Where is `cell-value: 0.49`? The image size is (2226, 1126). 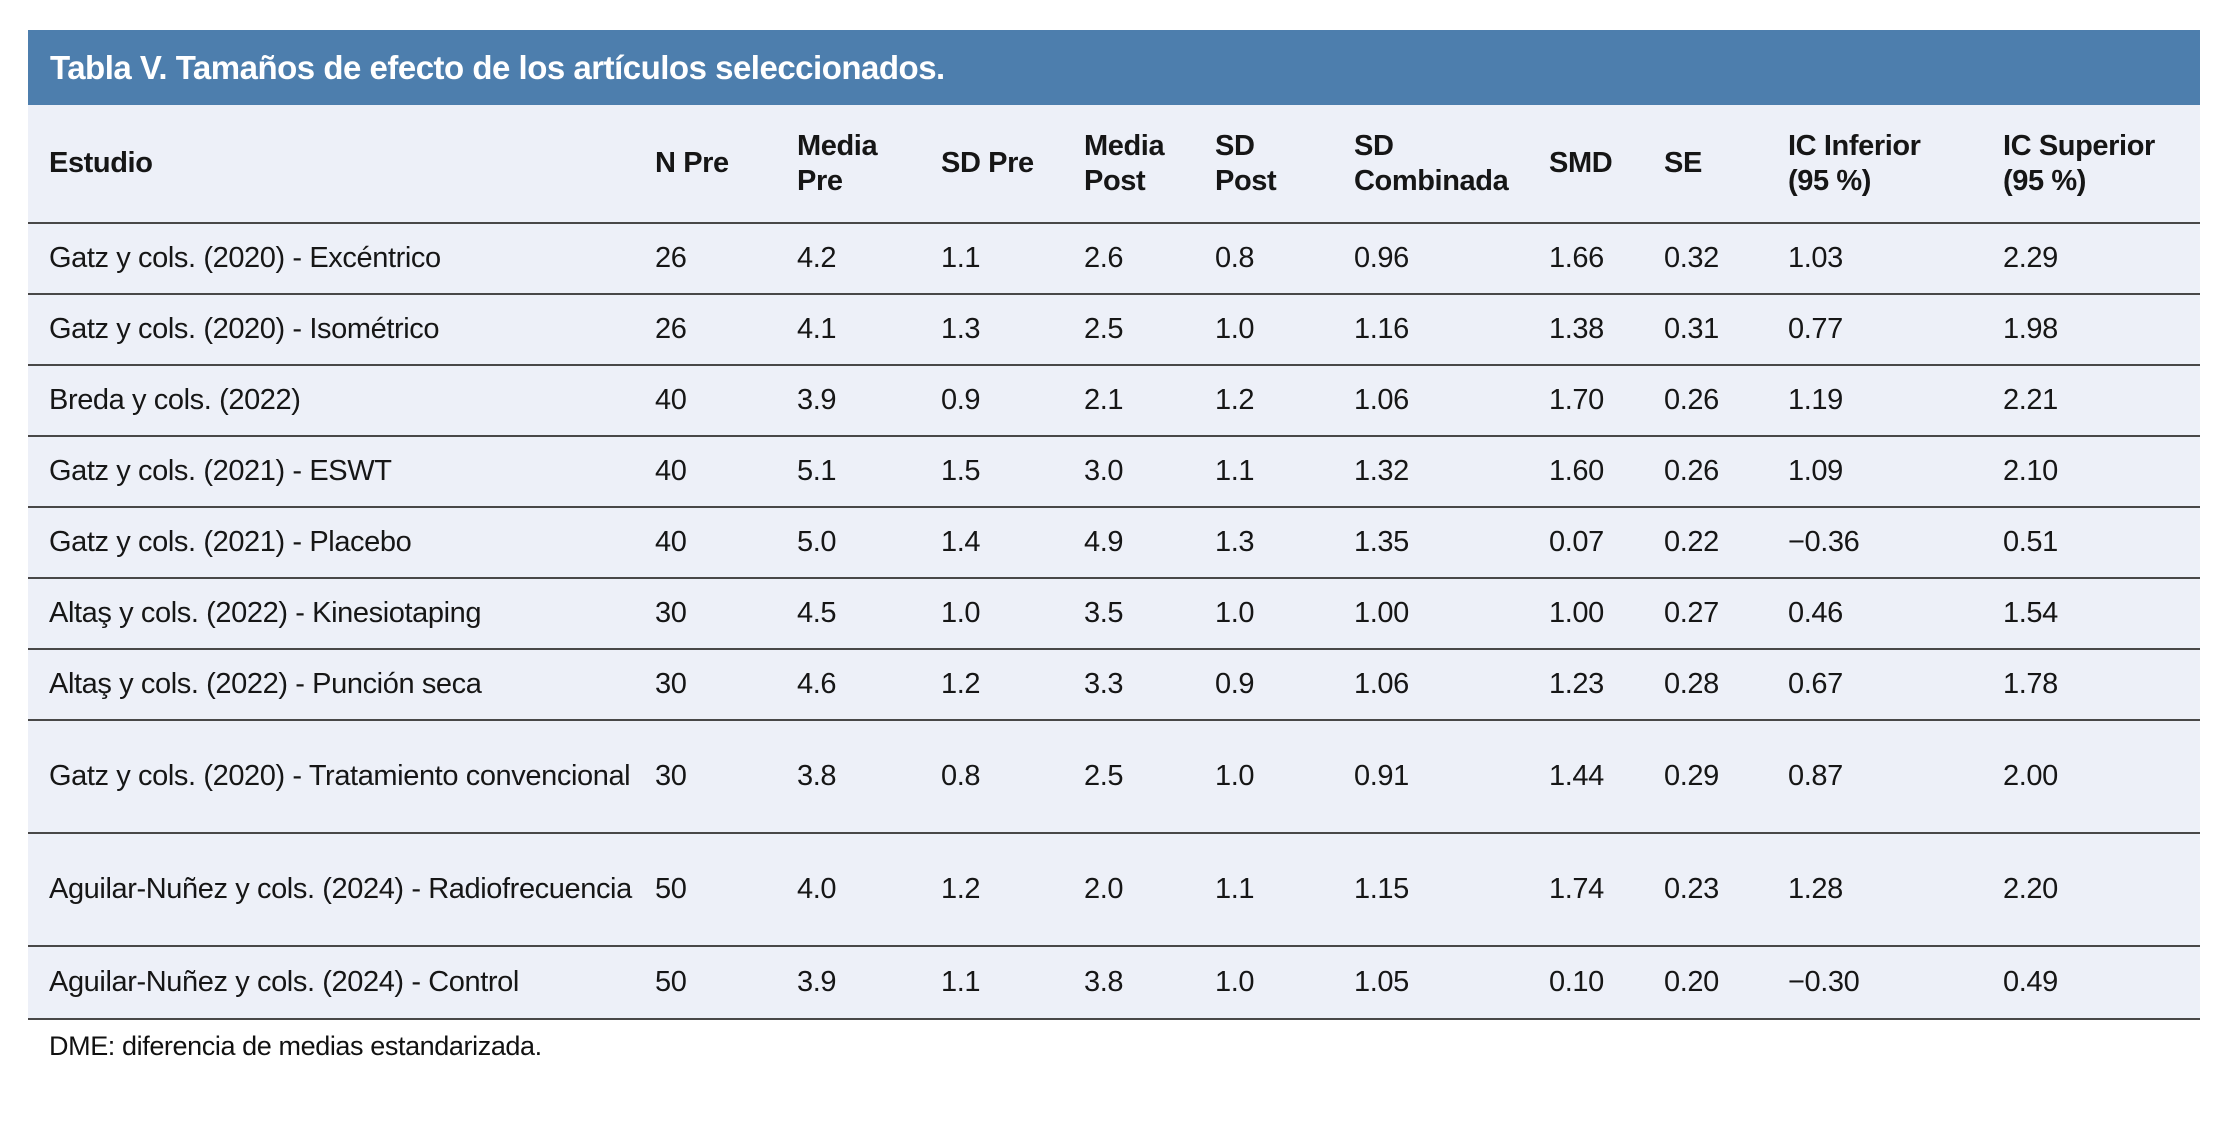
cell-value: 0.49 is located at coordinates (2101, 983).